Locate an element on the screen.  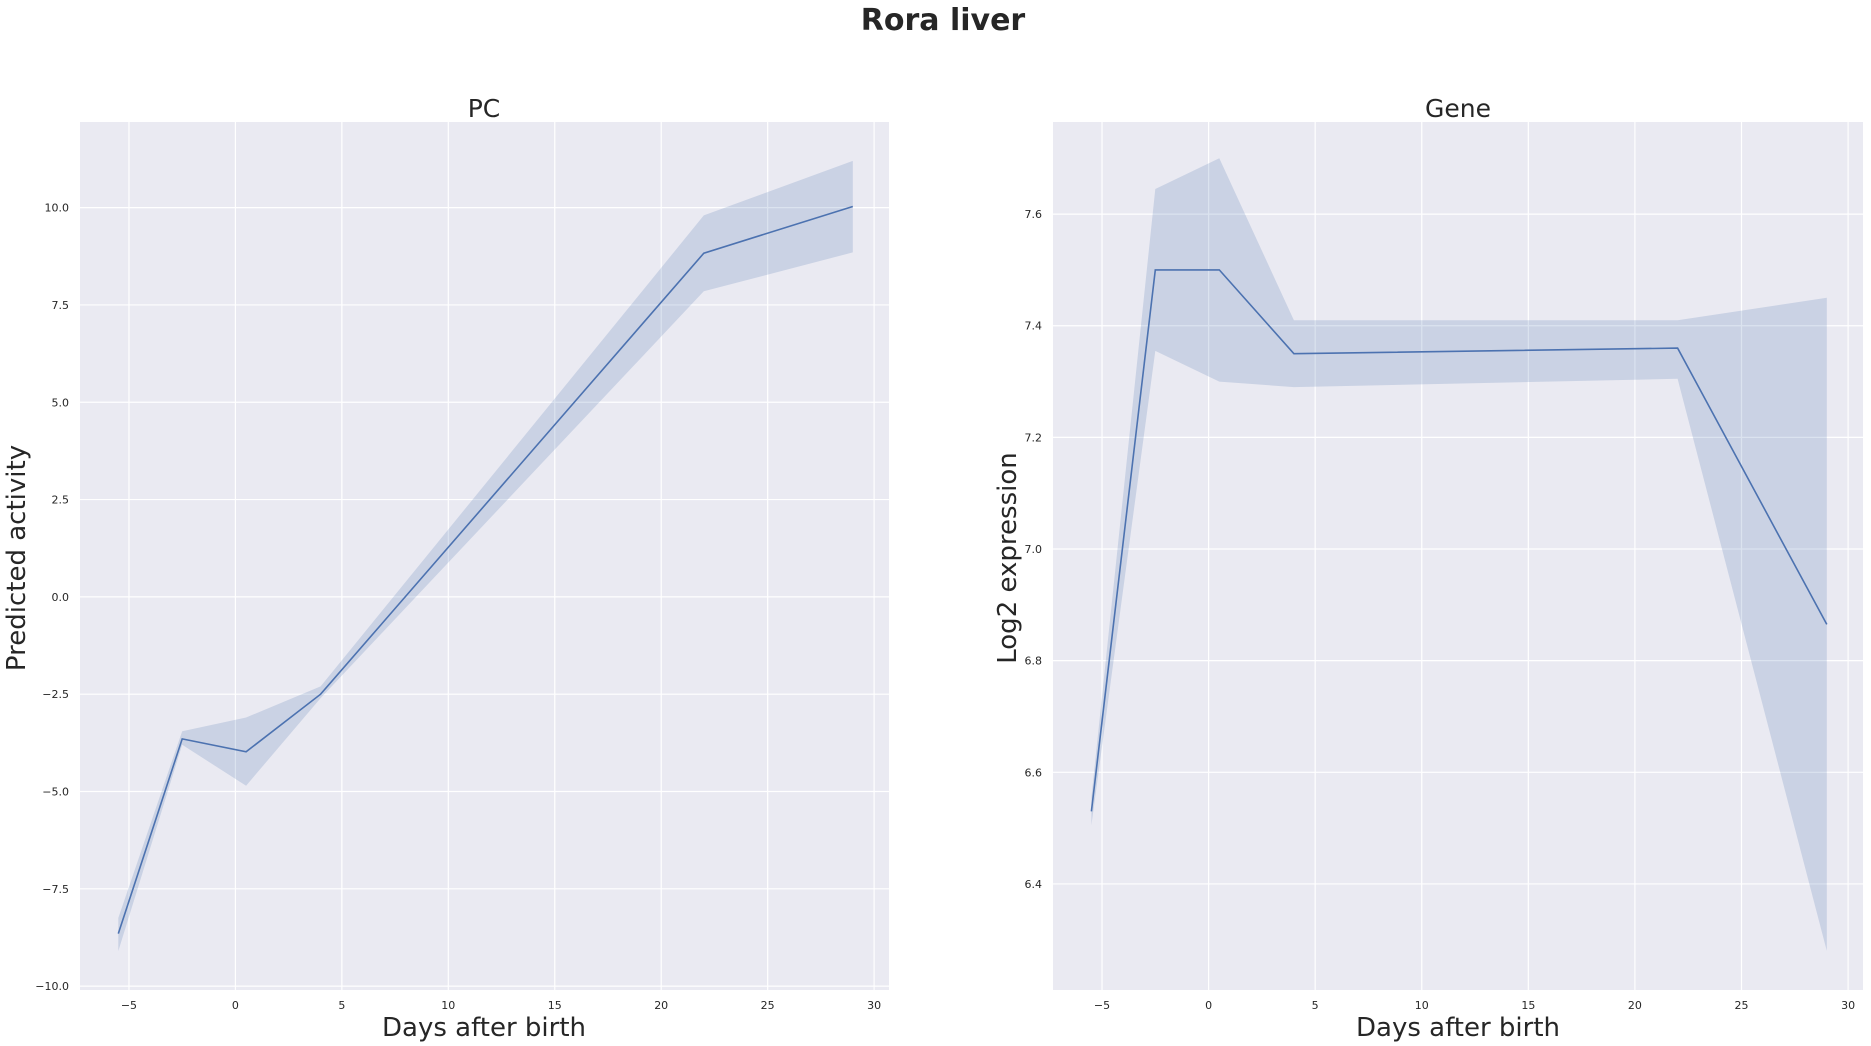
gene-x-tick-label: 30 is located at coordinates (1848, 1005).